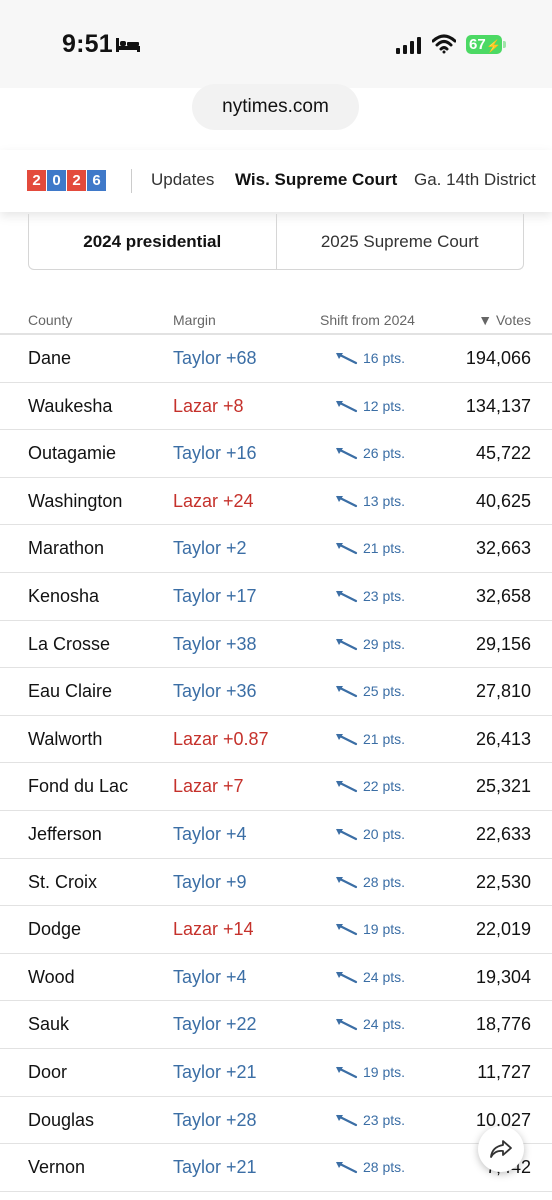 This screenshot has width=552, height=1200. I want to click on county-name: Sauk, so click(49, 1024).